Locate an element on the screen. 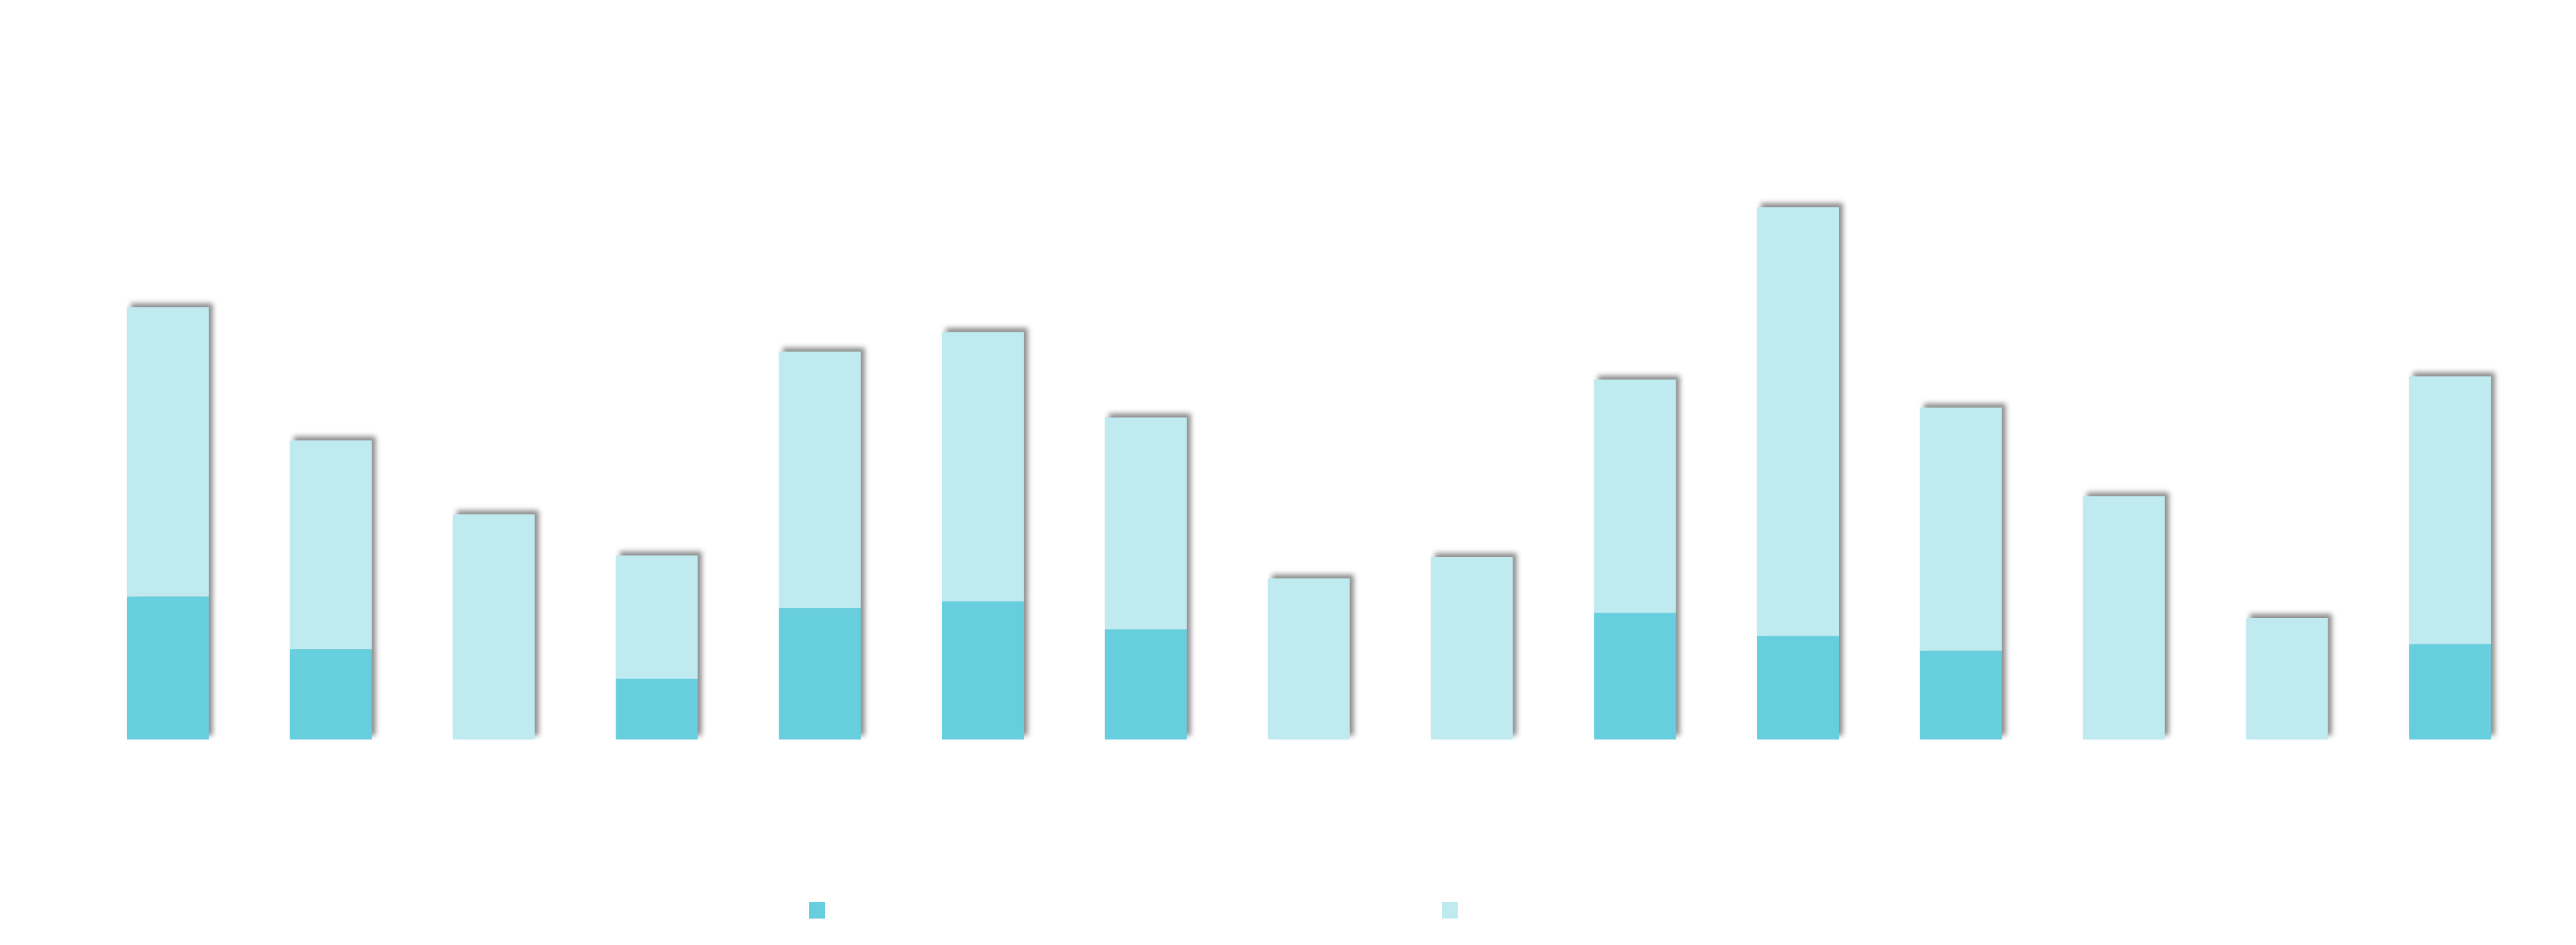  legend is located at coordinates (1134, 910).